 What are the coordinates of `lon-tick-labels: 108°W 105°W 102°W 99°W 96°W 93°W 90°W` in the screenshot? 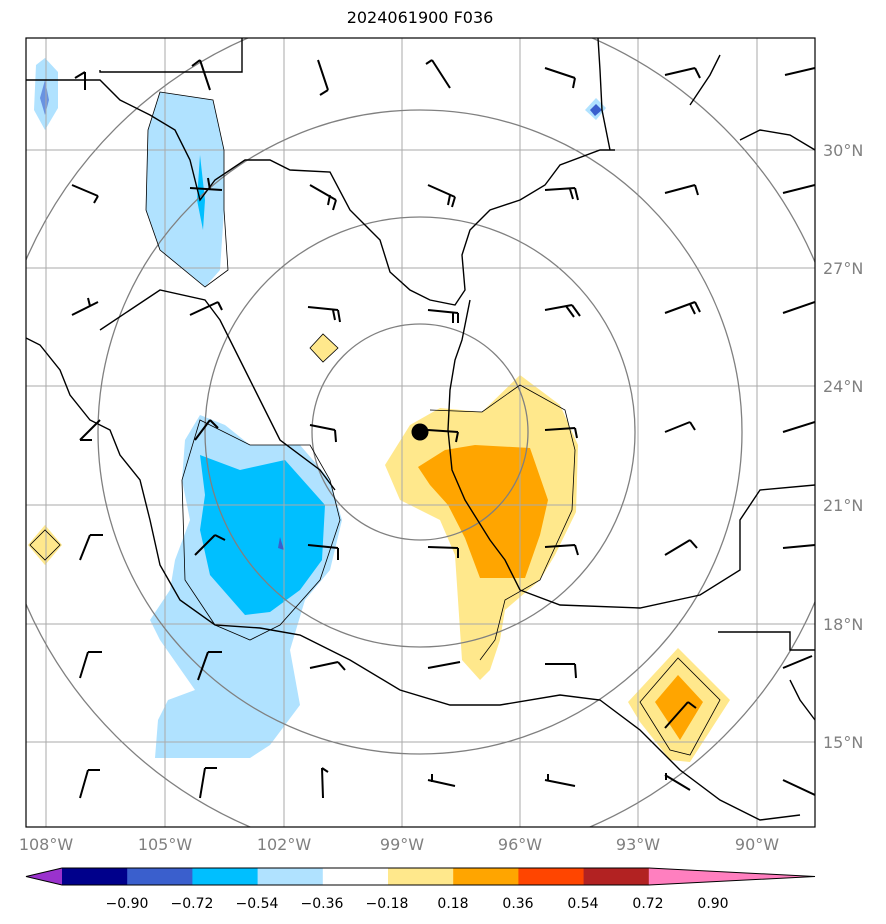 It's located at (399, 844).